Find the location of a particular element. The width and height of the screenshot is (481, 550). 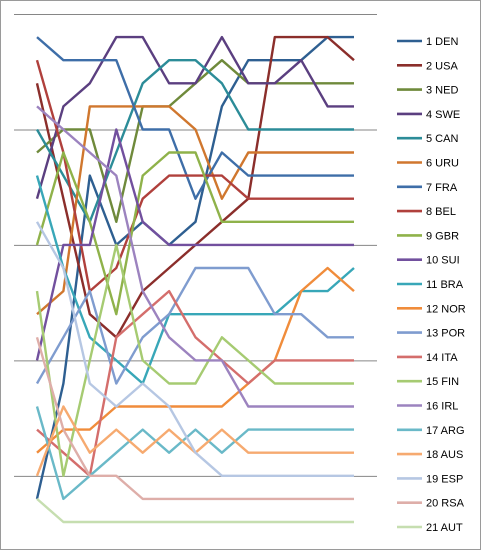

legend-label: 18 AUS is located at coordinates (444, 455).